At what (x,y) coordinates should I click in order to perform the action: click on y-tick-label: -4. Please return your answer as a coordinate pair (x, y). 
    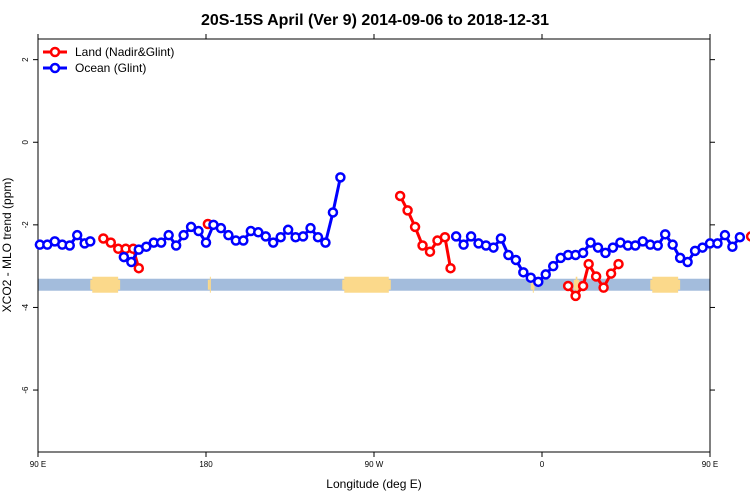
    Looking at the image, I should click on (25, 307).